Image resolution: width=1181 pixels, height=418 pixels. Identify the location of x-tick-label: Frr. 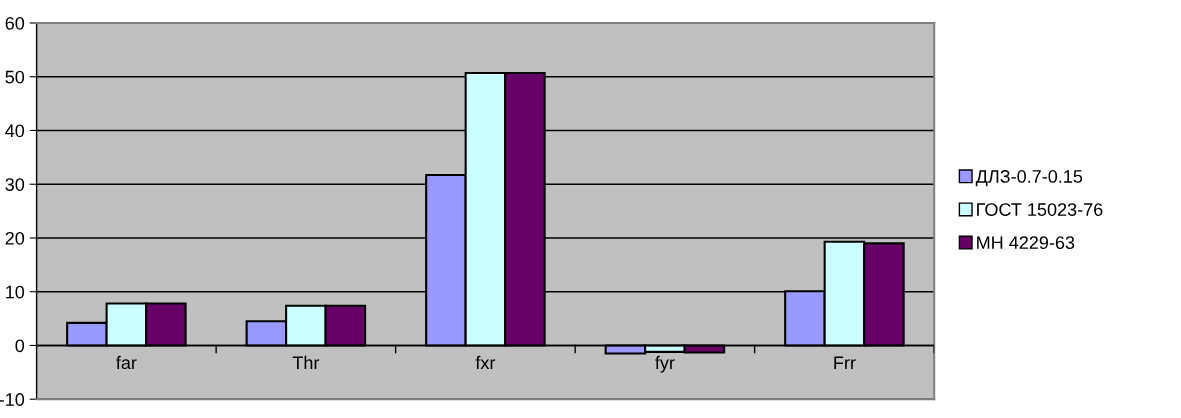
(845, 362).